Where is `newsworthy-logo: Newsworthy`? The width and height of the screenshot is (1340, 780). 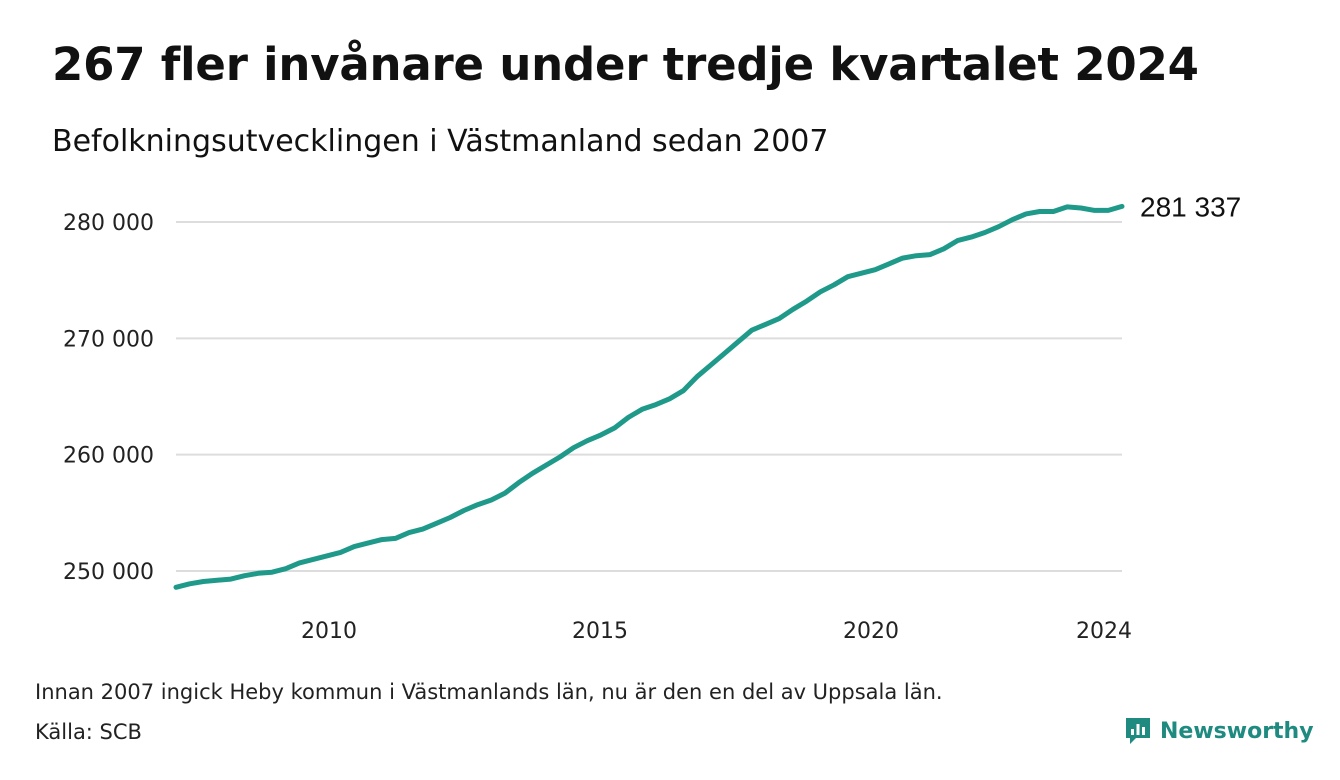
newsworthy-logo: Newsworthy is located at coordinates (1219, 731).